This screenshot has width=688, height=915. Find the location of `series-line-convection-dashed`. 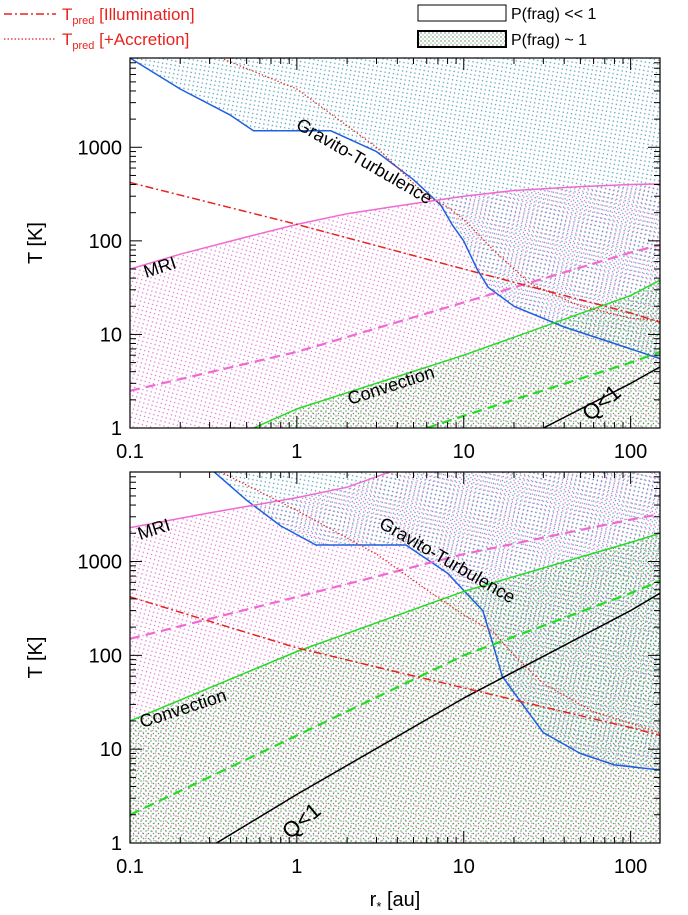

series-line-convection-dashed is located at coordinates (543, 389).